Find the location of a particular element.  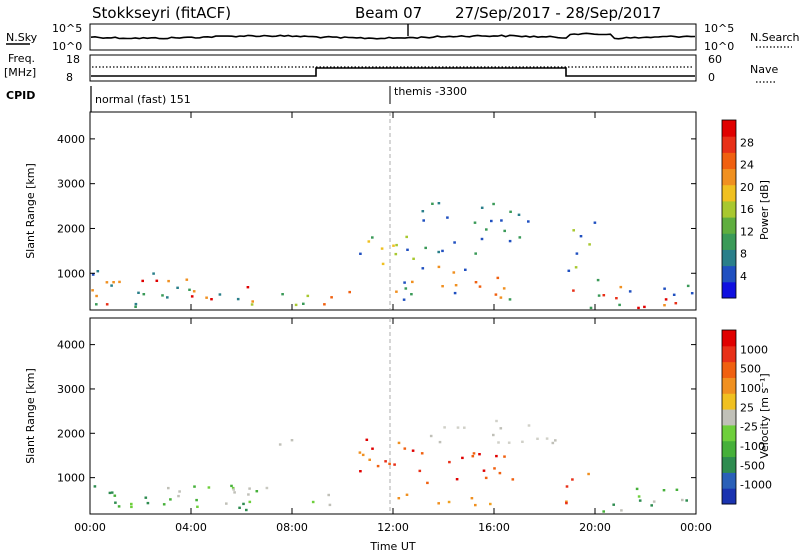

x-tick-label: 20:00 is located at coordinates (595, 527).